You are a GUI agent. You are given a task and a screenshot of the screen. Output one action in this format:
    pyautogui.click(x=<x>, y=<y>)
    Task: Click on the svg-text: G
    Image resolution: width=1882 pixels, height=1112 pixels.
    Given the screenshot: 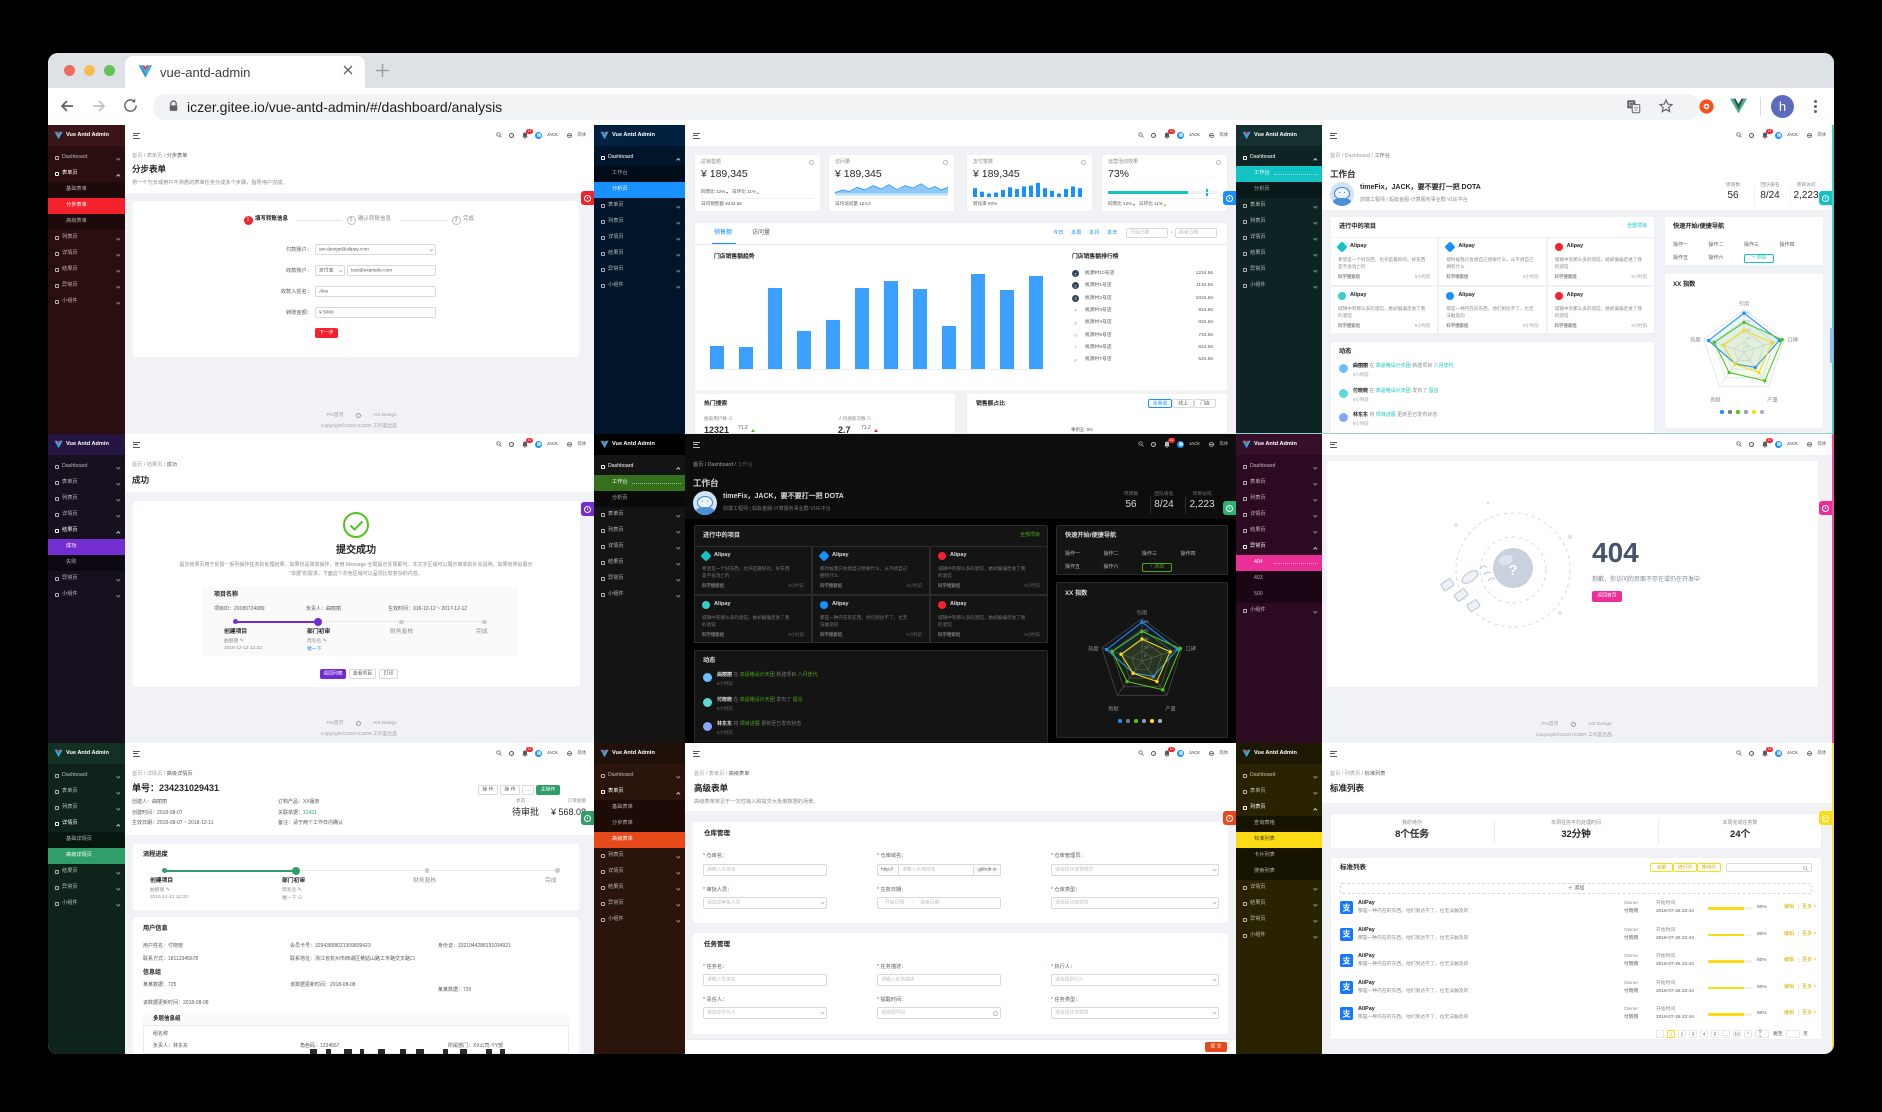 What is the action you would take?
    pyautogui.click(x=1631, y=105)
    